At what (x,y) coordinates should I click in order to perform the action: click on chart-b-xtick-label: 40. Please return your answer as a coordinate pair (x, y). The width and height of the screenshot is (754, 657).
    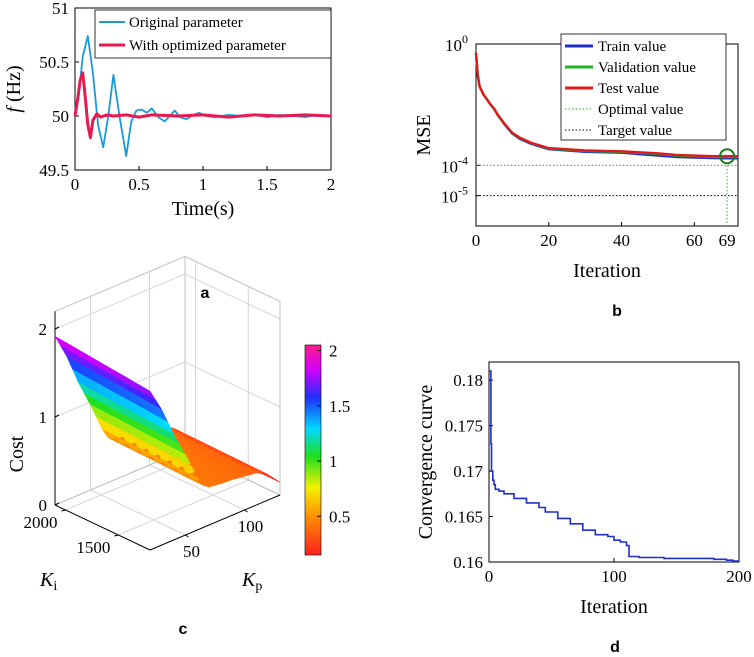
    Looking at the image, I should click on (621, 240).